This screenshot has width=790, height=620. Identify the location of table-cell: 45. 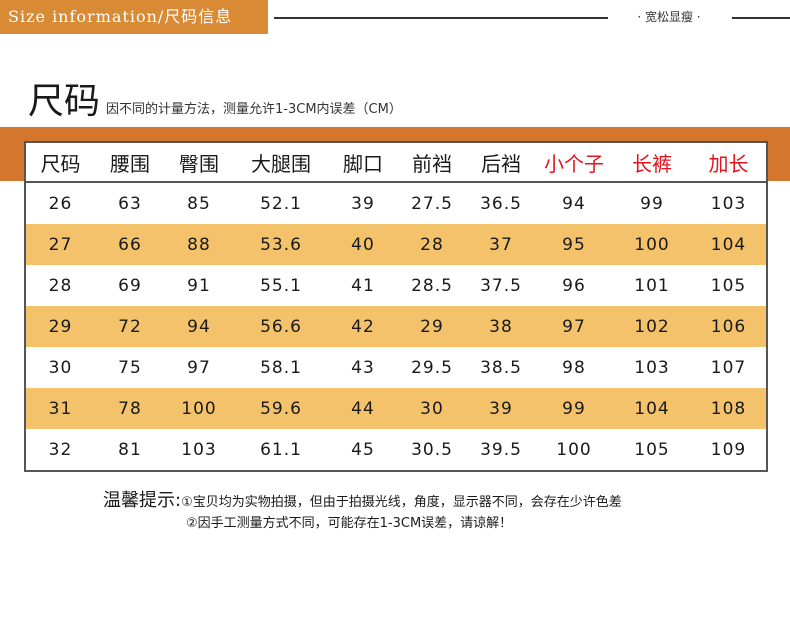
(363, 449).